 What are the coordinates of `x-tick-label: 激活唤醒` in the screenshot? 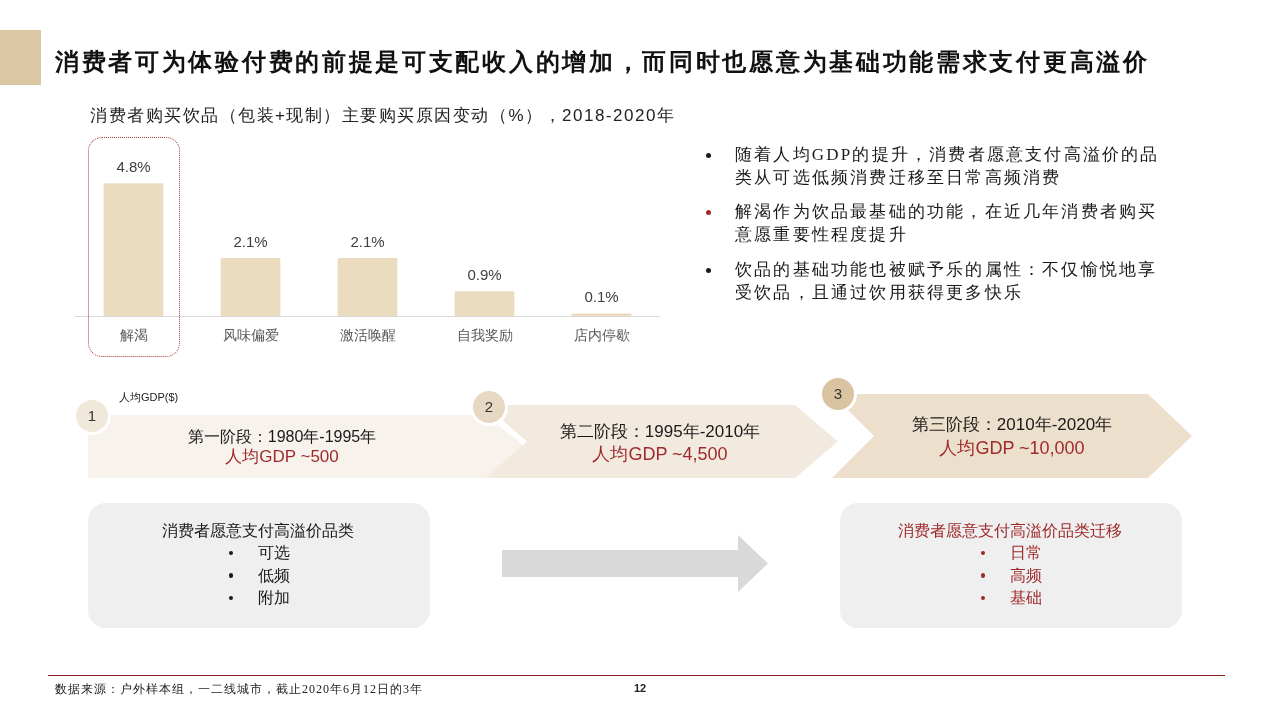 It's located at (367, 336).